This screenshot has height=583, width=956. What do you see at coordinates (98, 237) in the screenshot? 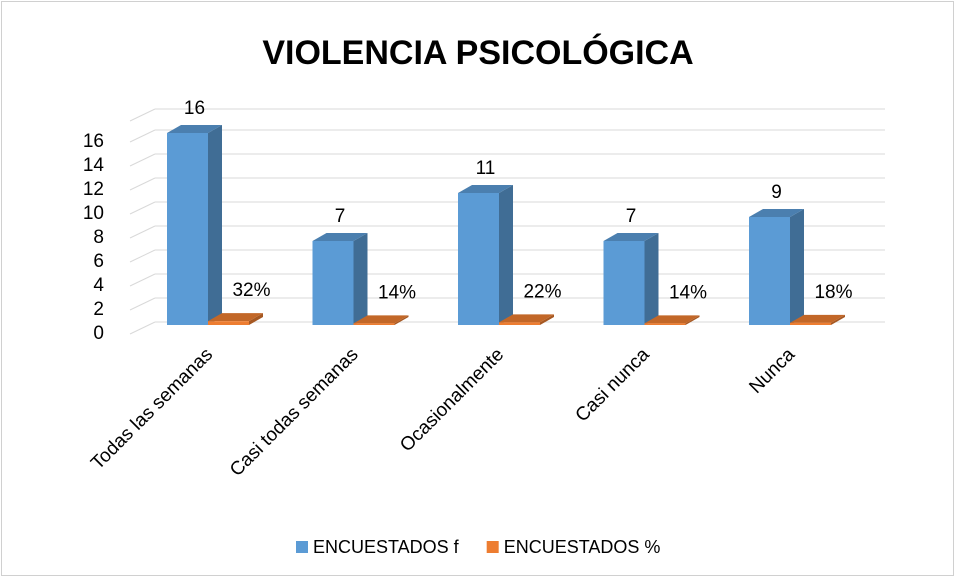
I see `y-tick-label: 8` at bounding box center [98, 237].